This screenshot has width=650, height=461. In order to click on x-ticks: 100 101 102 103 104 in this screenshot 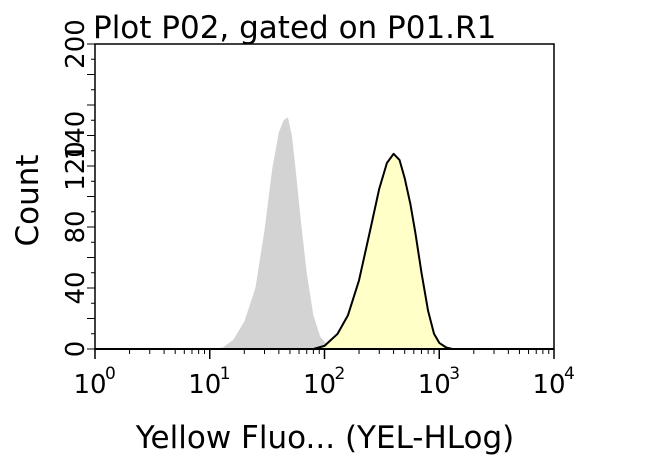, I will do `click(324, 374)`.